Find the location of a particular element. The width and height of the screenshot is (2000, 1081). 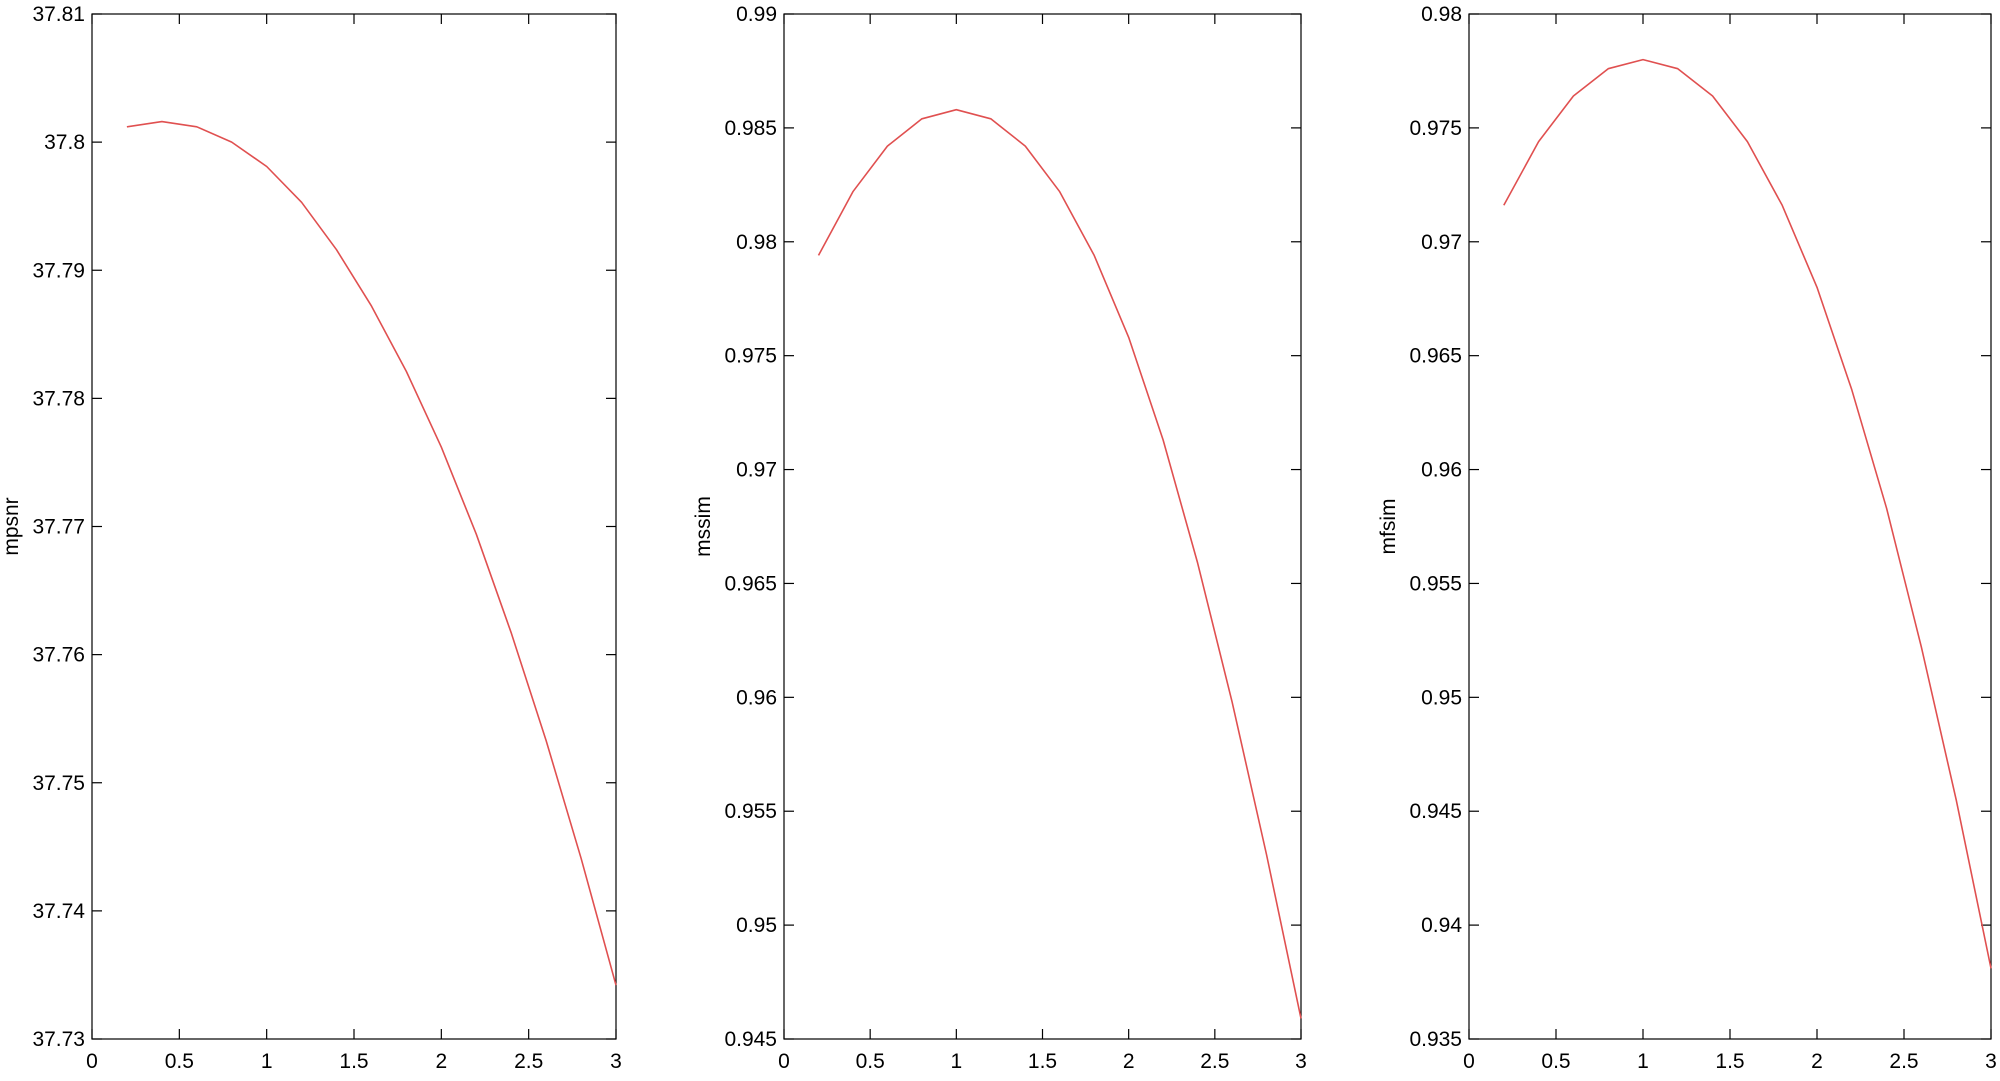

y-tick-label: 0.94 is located at coordinates (1441, 925).